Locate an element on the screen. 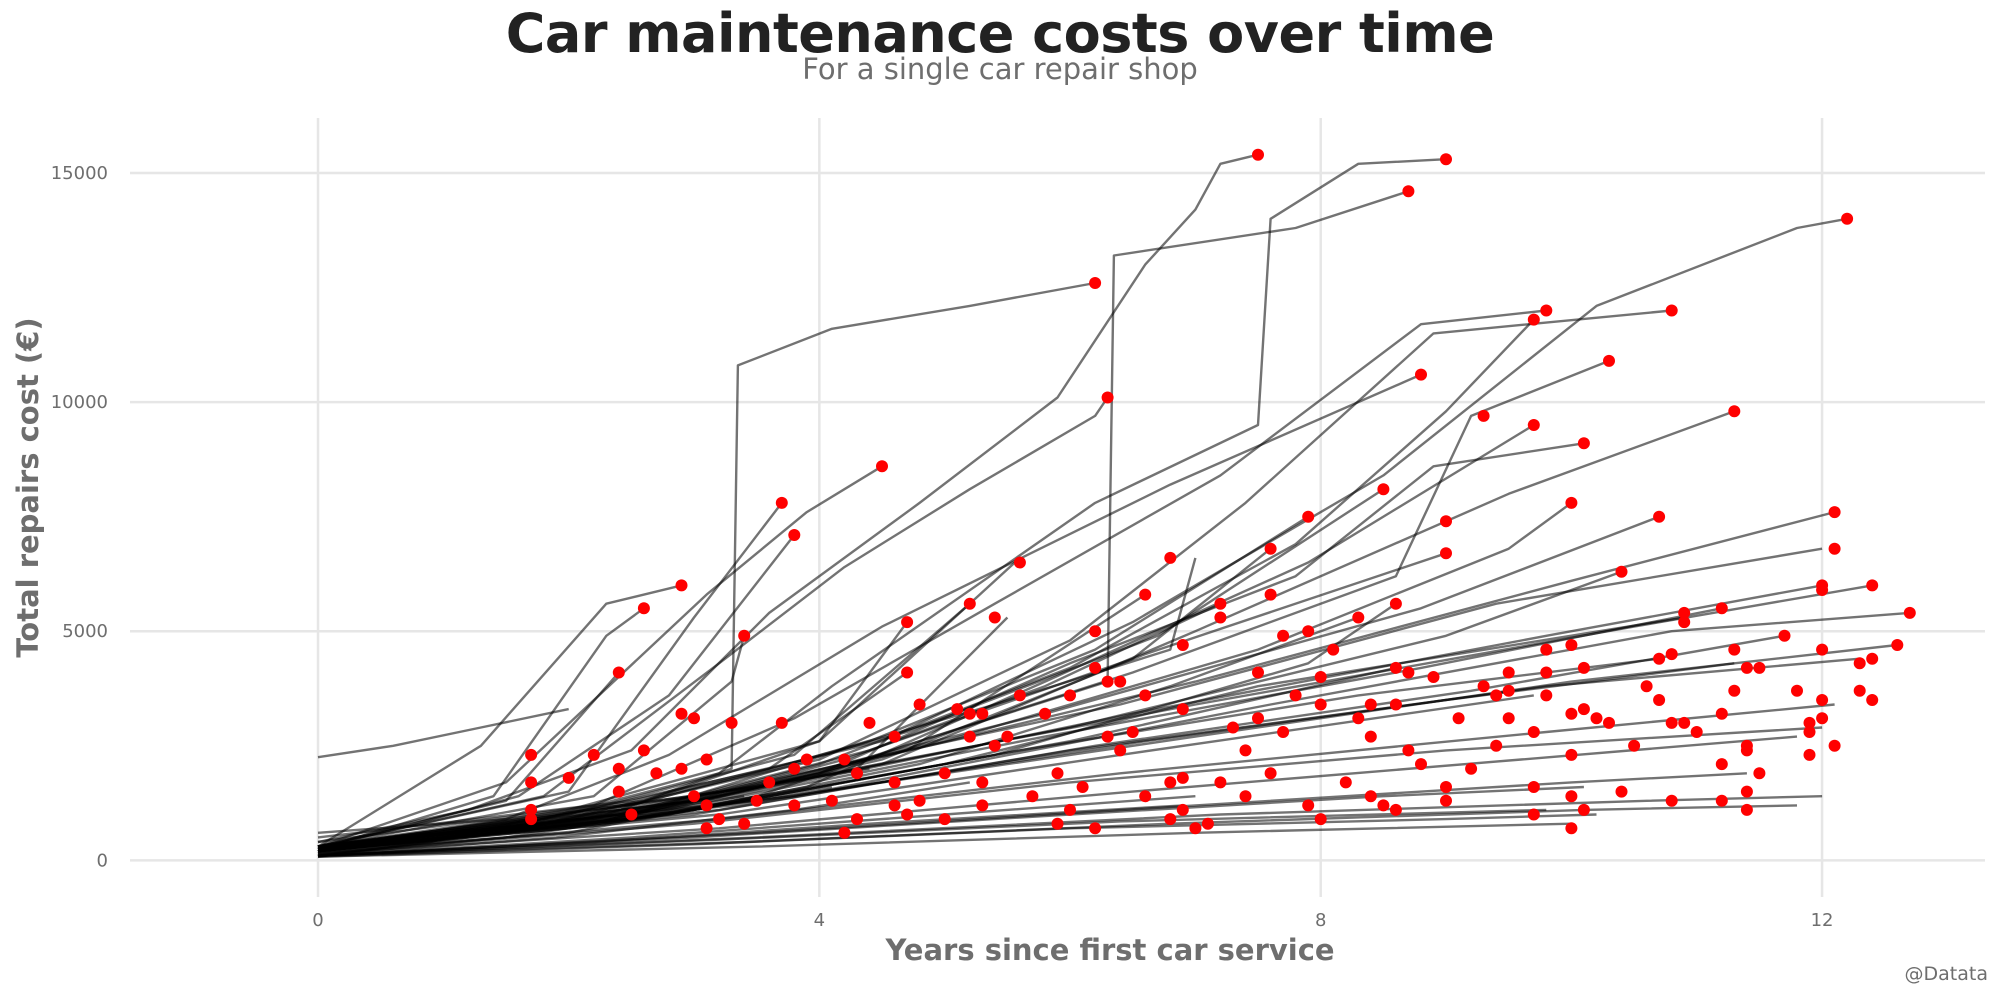 This screenshot has width=2000, height=999. x-tick-label: 8 is located at coordinates (1320, 920).